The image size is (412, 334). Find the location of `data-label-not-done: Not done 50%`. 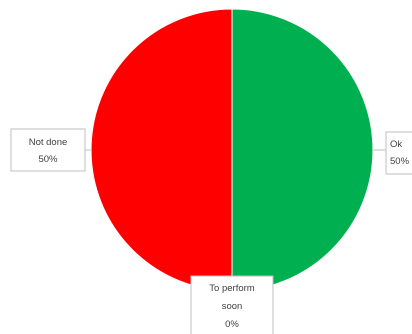

data-label-not-done: Not done 50% is located at coordinates (48, 150).